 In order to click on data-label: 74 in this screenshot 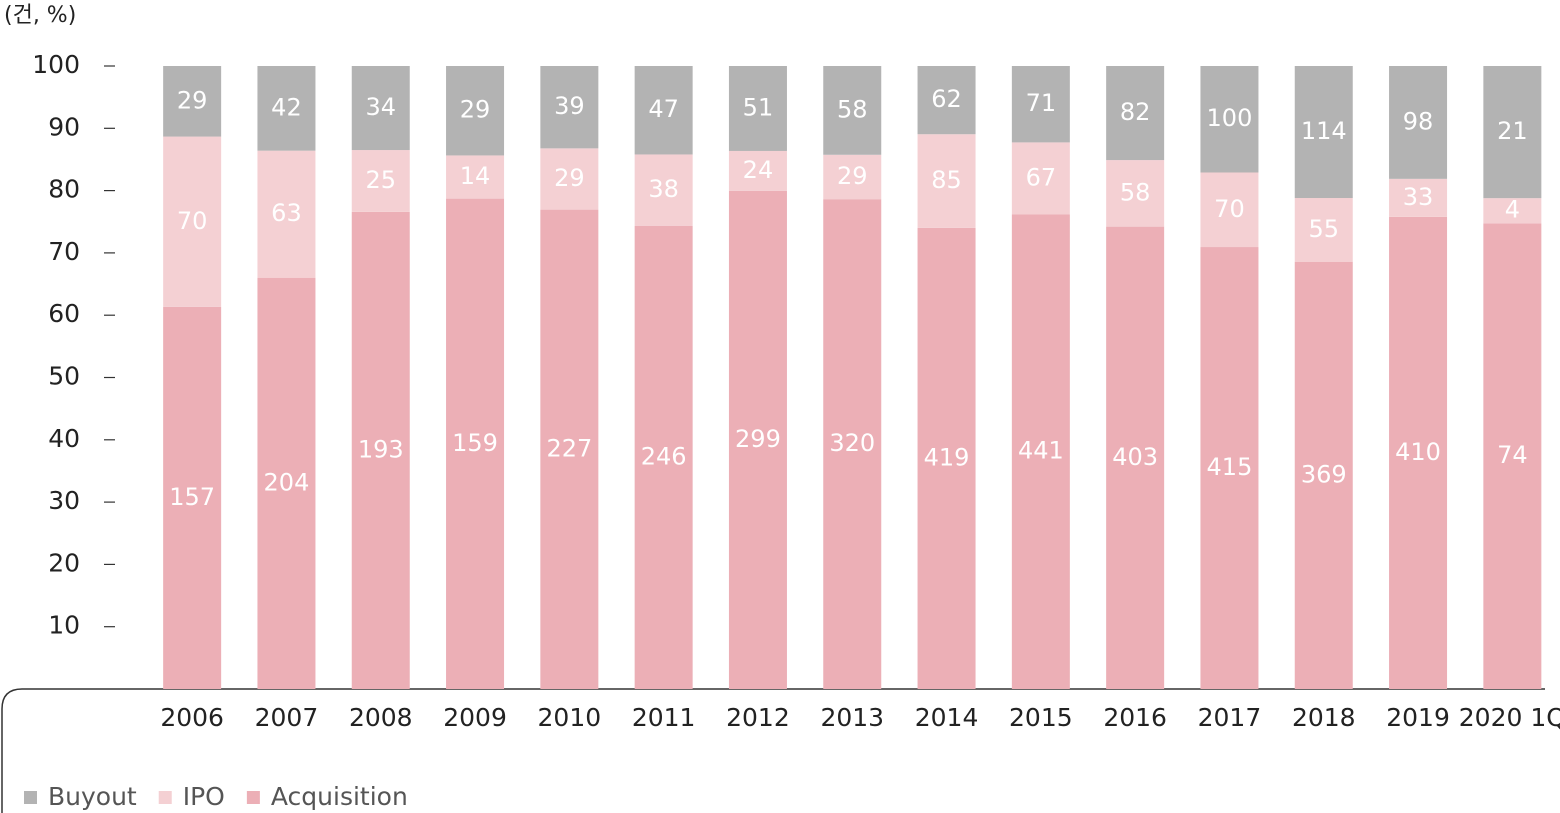, I will do `click(1512, 455)`.